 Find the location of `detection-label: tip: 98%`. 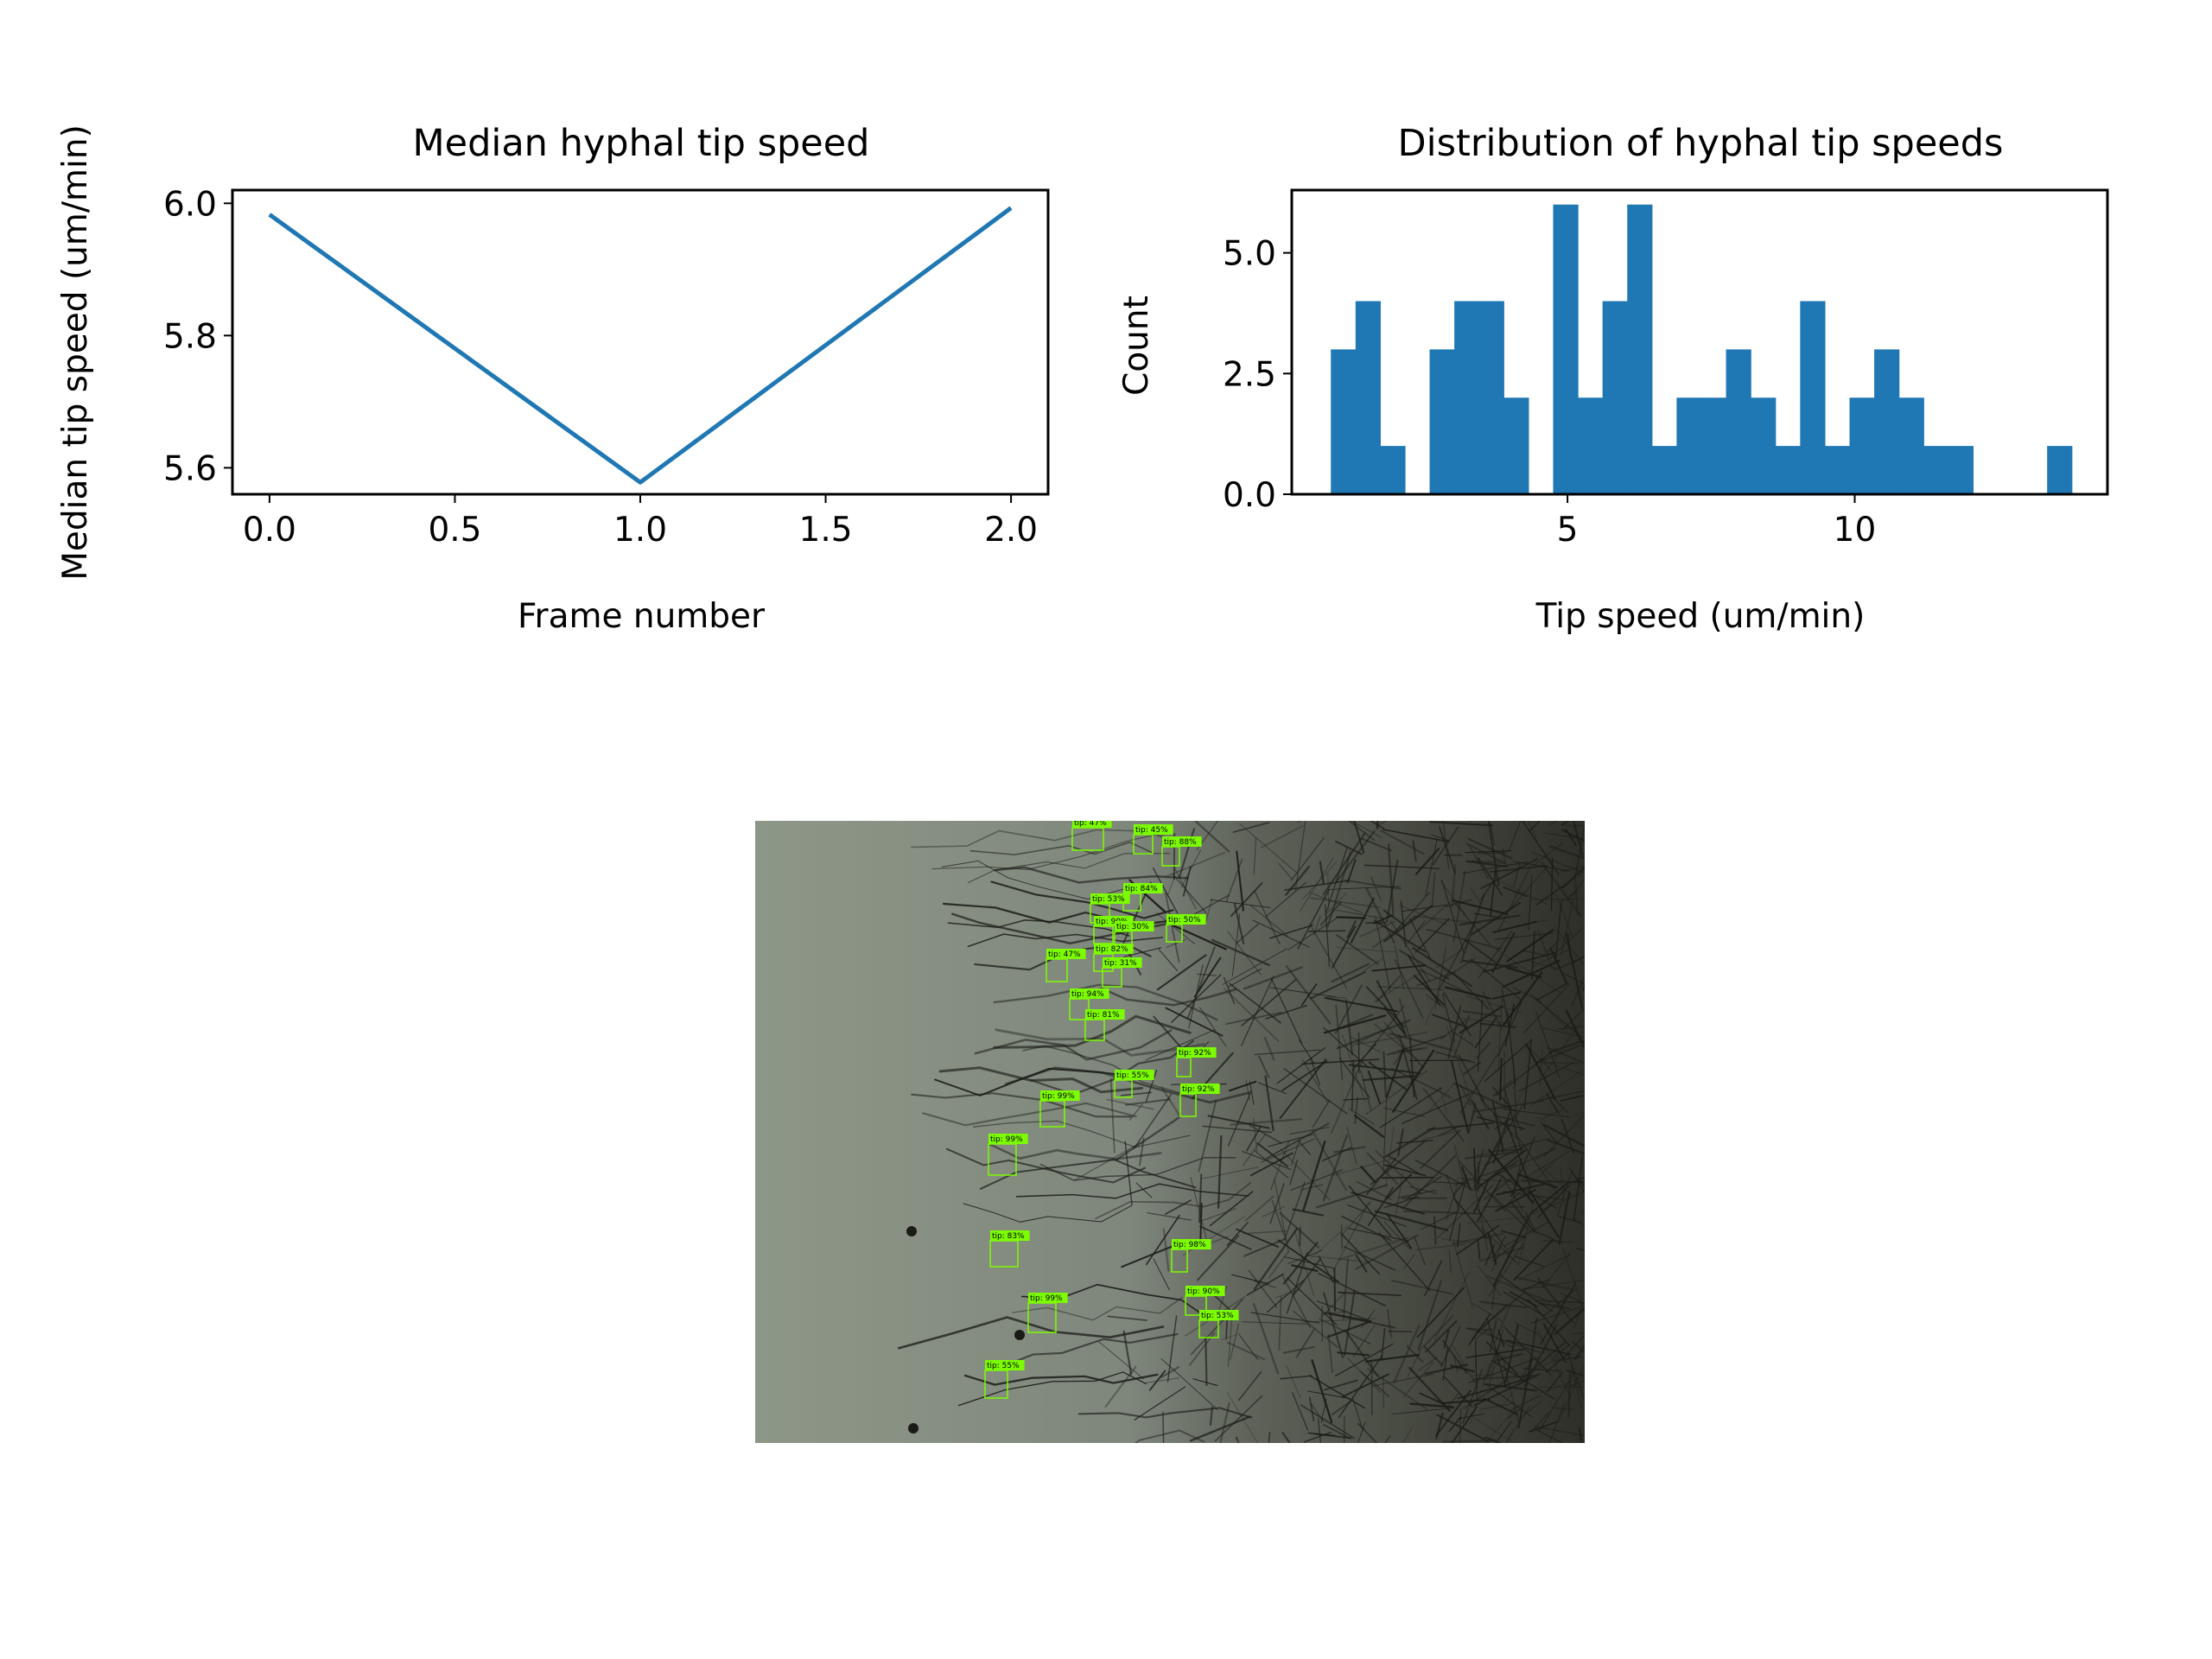

detection-label: tip: 98% is located at coordinates (1189, 1245).